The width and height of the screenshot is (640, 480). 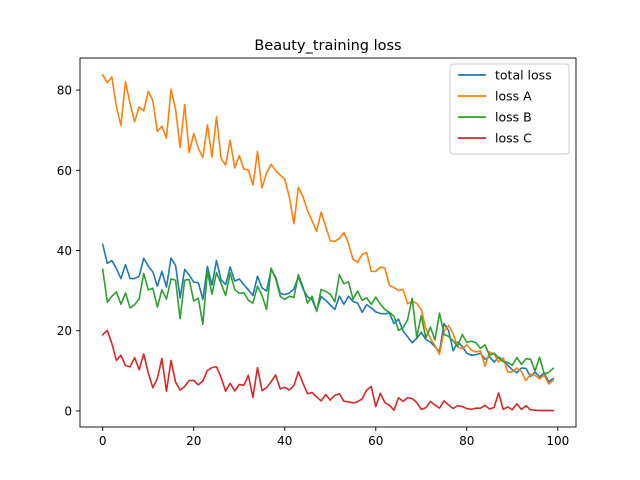 What do you see at coordinates (68, 411) in the screenshot?
I see `y-tick-label: 0` at bounding box center [68, 411].